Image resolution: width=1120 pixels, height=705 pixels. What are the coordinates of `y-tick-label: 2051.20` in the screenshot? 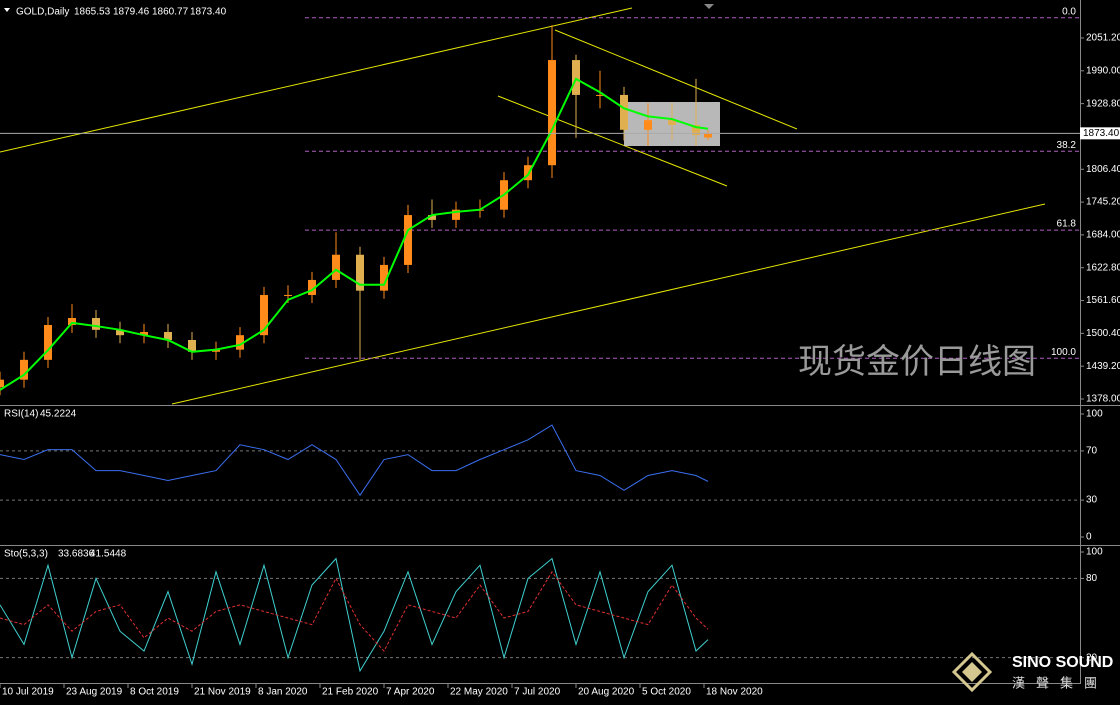 It's located at (1103, 38).